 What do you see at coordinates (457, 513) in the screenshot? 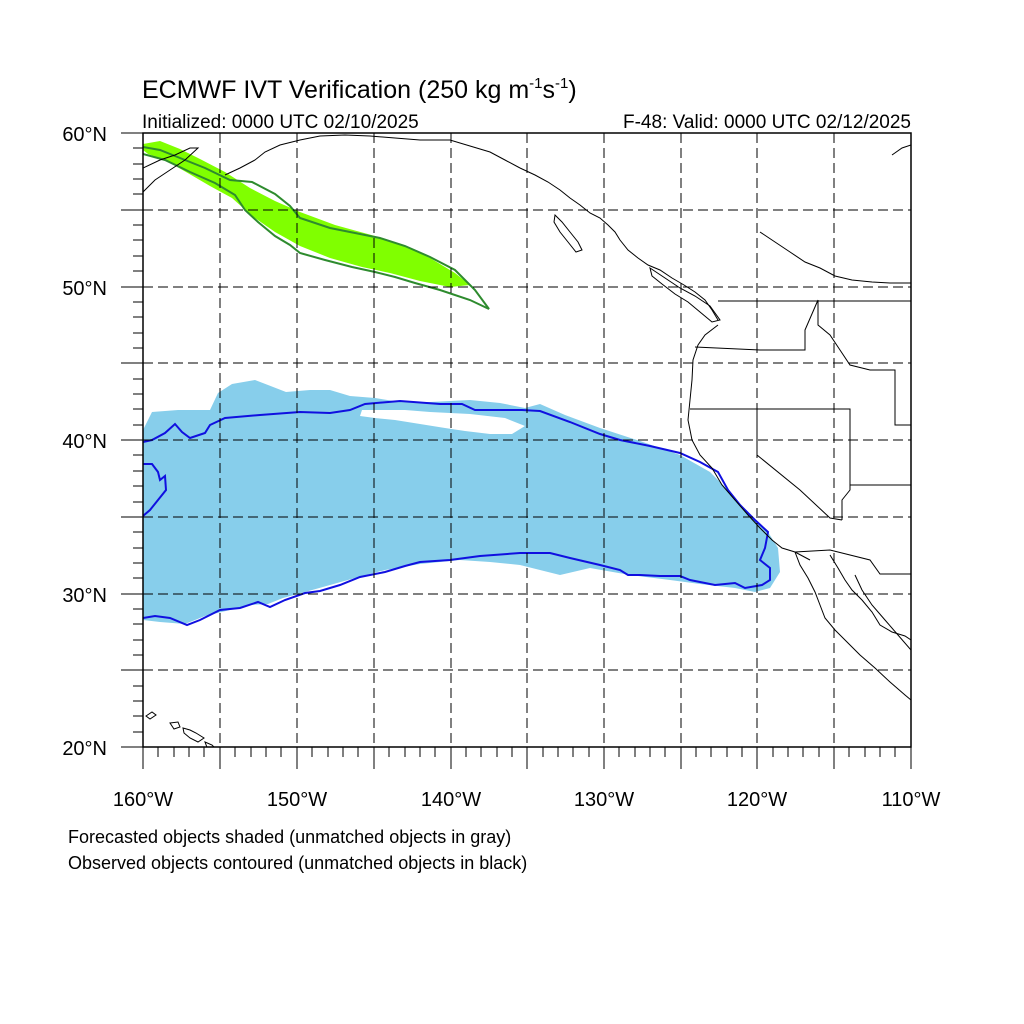
I see `observed-object-south` at bounding box center [457, 513].